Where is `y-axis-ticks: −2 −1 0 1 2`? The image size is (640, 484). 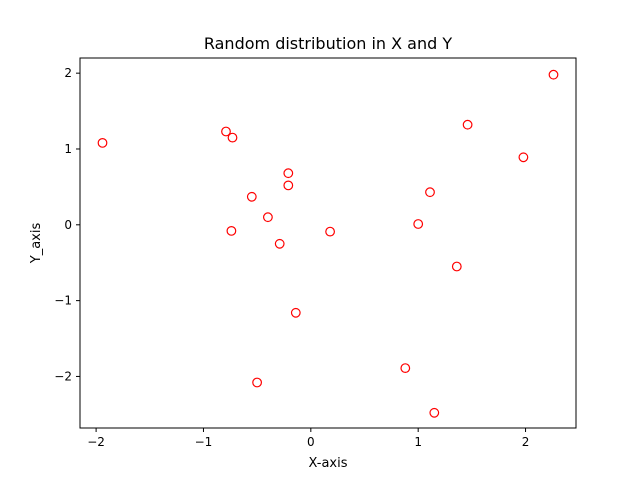
y-axis-ticks: −2 −1 0 1 2 is located at coordinates (67, 224).